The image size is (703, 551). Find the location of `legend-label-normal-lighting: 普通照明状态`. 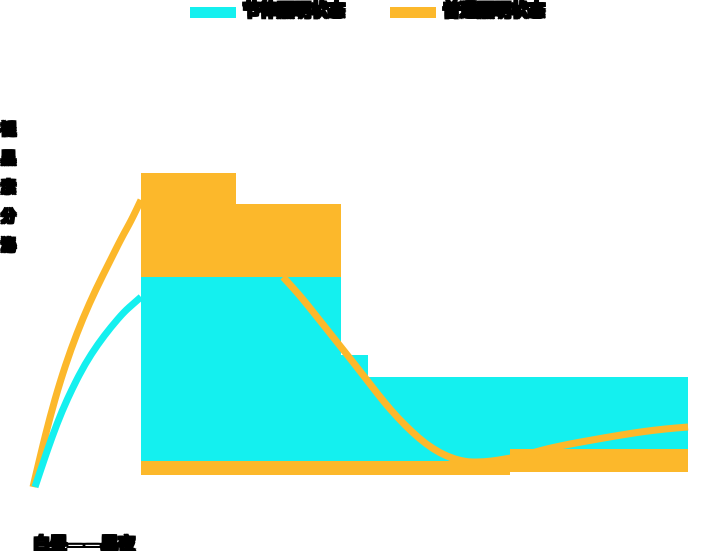

legend-label-normal-lighting: 普通照明状态 is located at coordinates (494, 11).